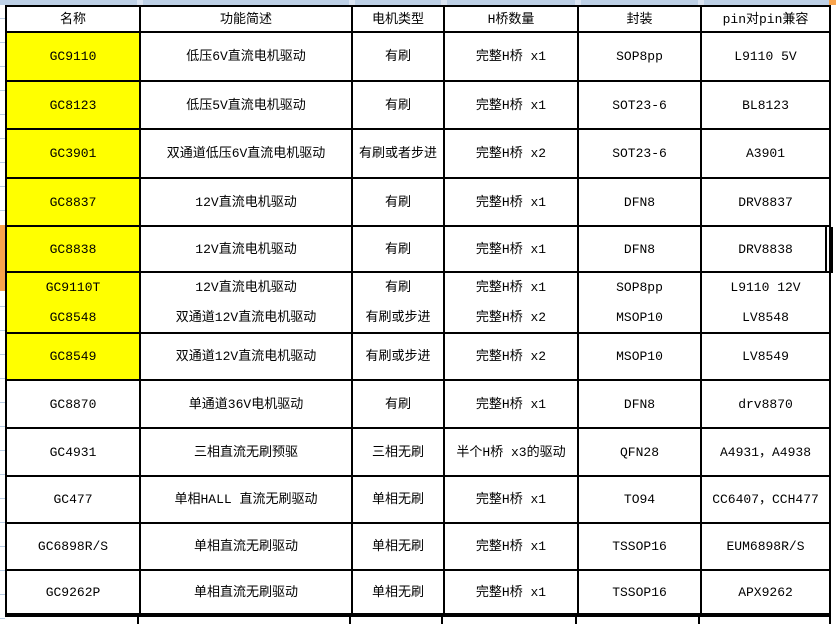 This screenshot has height=624, width=836. Describe the element at coordinates (765, 404) in the screenshot. I see `cell-pin-compat: drv8870` at that location.